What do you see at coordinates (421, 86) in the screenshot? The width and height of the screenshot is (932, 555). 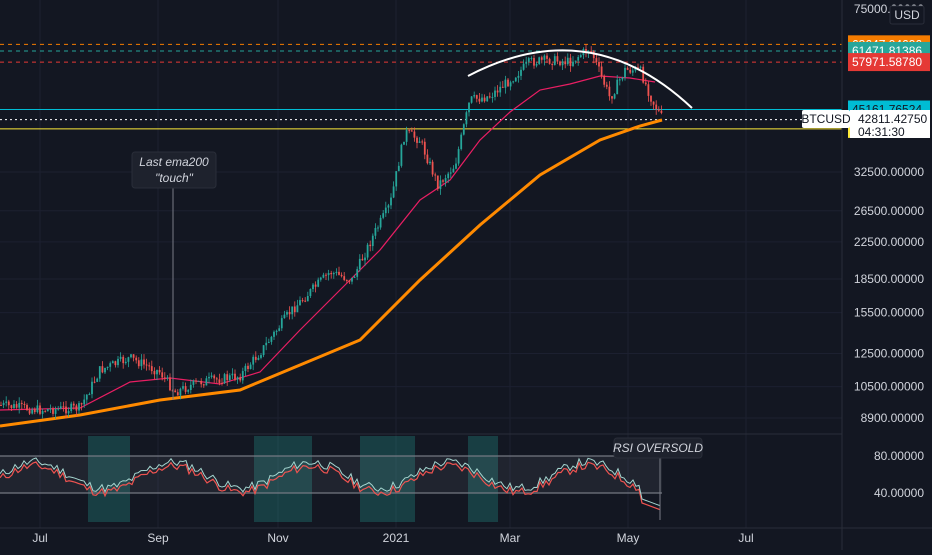 I see `level-lines` at bounding box center [421, 86].